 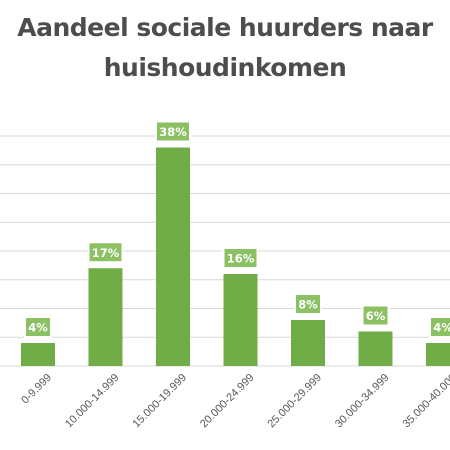 I want to click on x-tick-label: 35.000-40.000, so click(x=425, y=401).